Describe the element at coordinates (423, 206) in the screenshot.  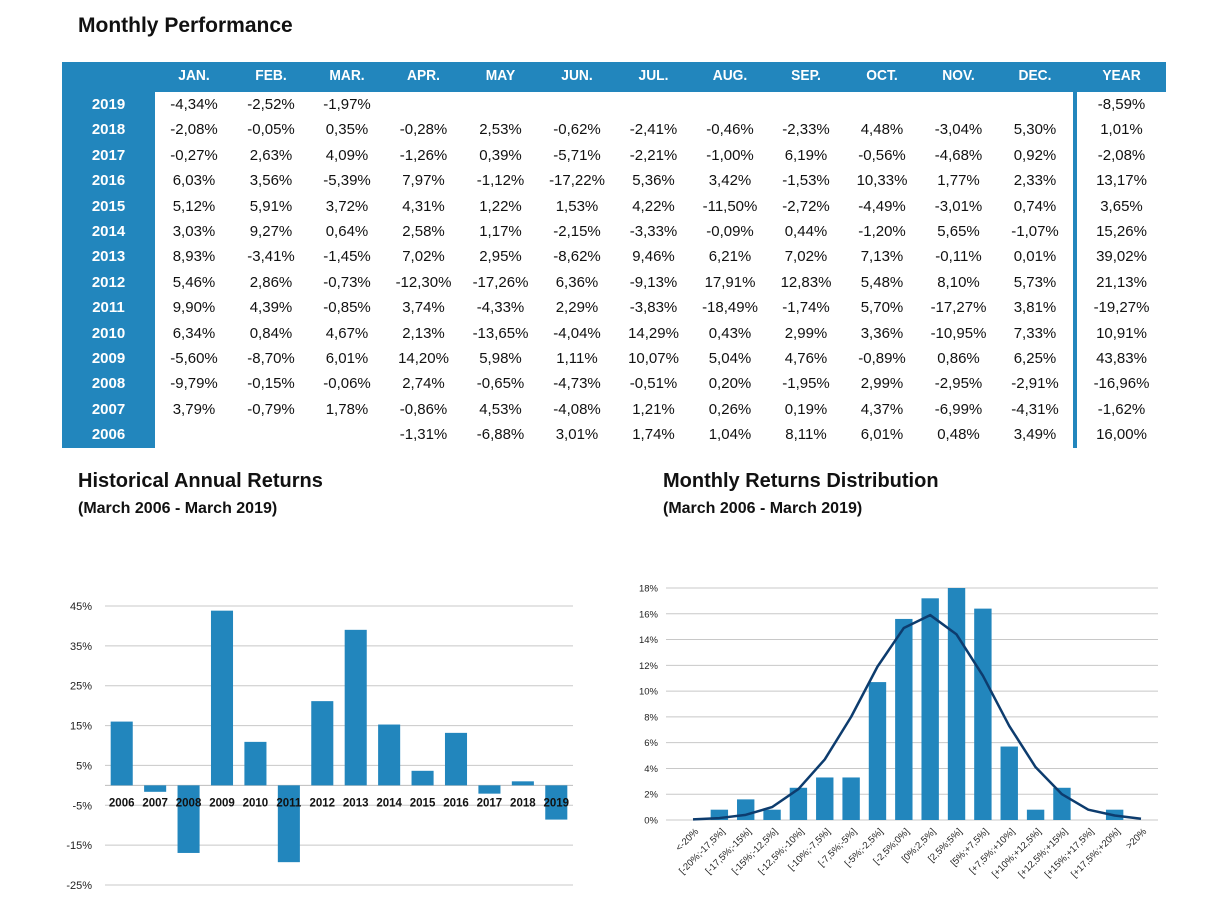
I see `monthly-return-cell: 4,31%` at that location.